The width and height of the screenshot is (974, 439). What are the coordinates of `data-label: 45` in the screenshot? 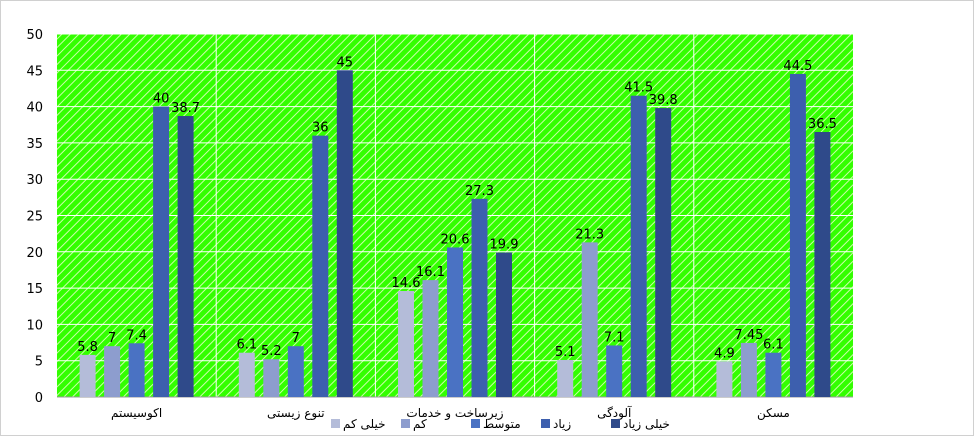 It's located at (345, 62).